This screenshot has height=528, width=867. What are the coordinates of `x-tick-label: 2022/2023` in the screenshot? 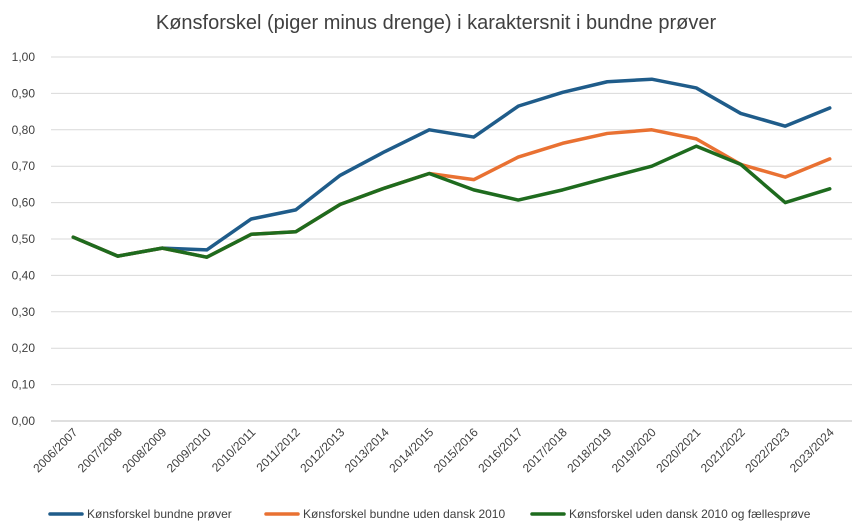 It's located at (767, 450).